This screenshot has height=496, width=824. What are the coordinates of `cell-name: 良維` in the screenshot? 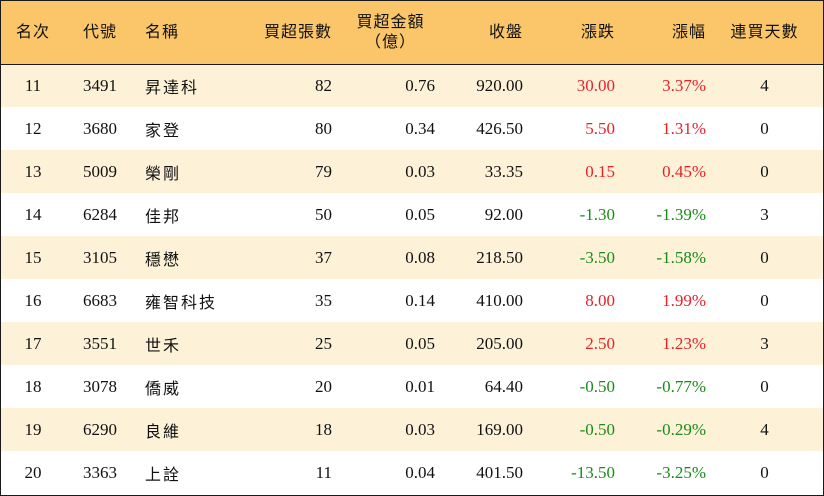 It's located at (163, 431).